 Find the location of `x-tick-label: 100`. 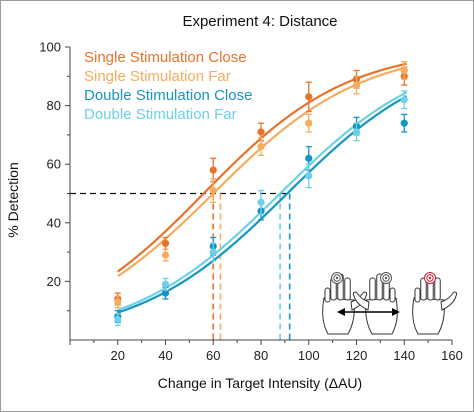

x-tick-label: 100 is located at coordinates (309, 355).